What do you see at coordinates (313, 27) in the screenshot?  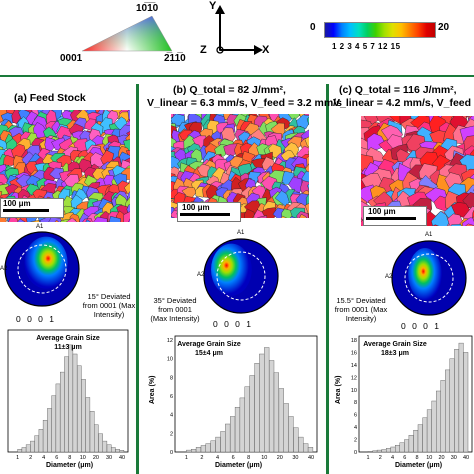 I see `colorbar-min: 0` at bounding box center [313, 27].